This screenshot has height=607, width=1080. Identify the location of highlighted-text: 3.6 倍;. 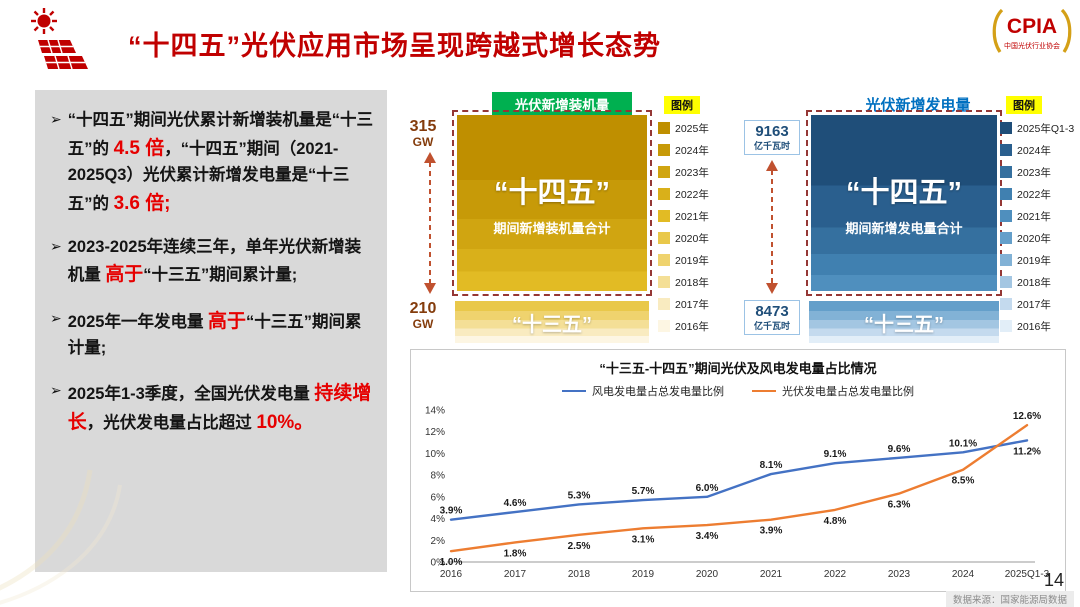
(142, 203).